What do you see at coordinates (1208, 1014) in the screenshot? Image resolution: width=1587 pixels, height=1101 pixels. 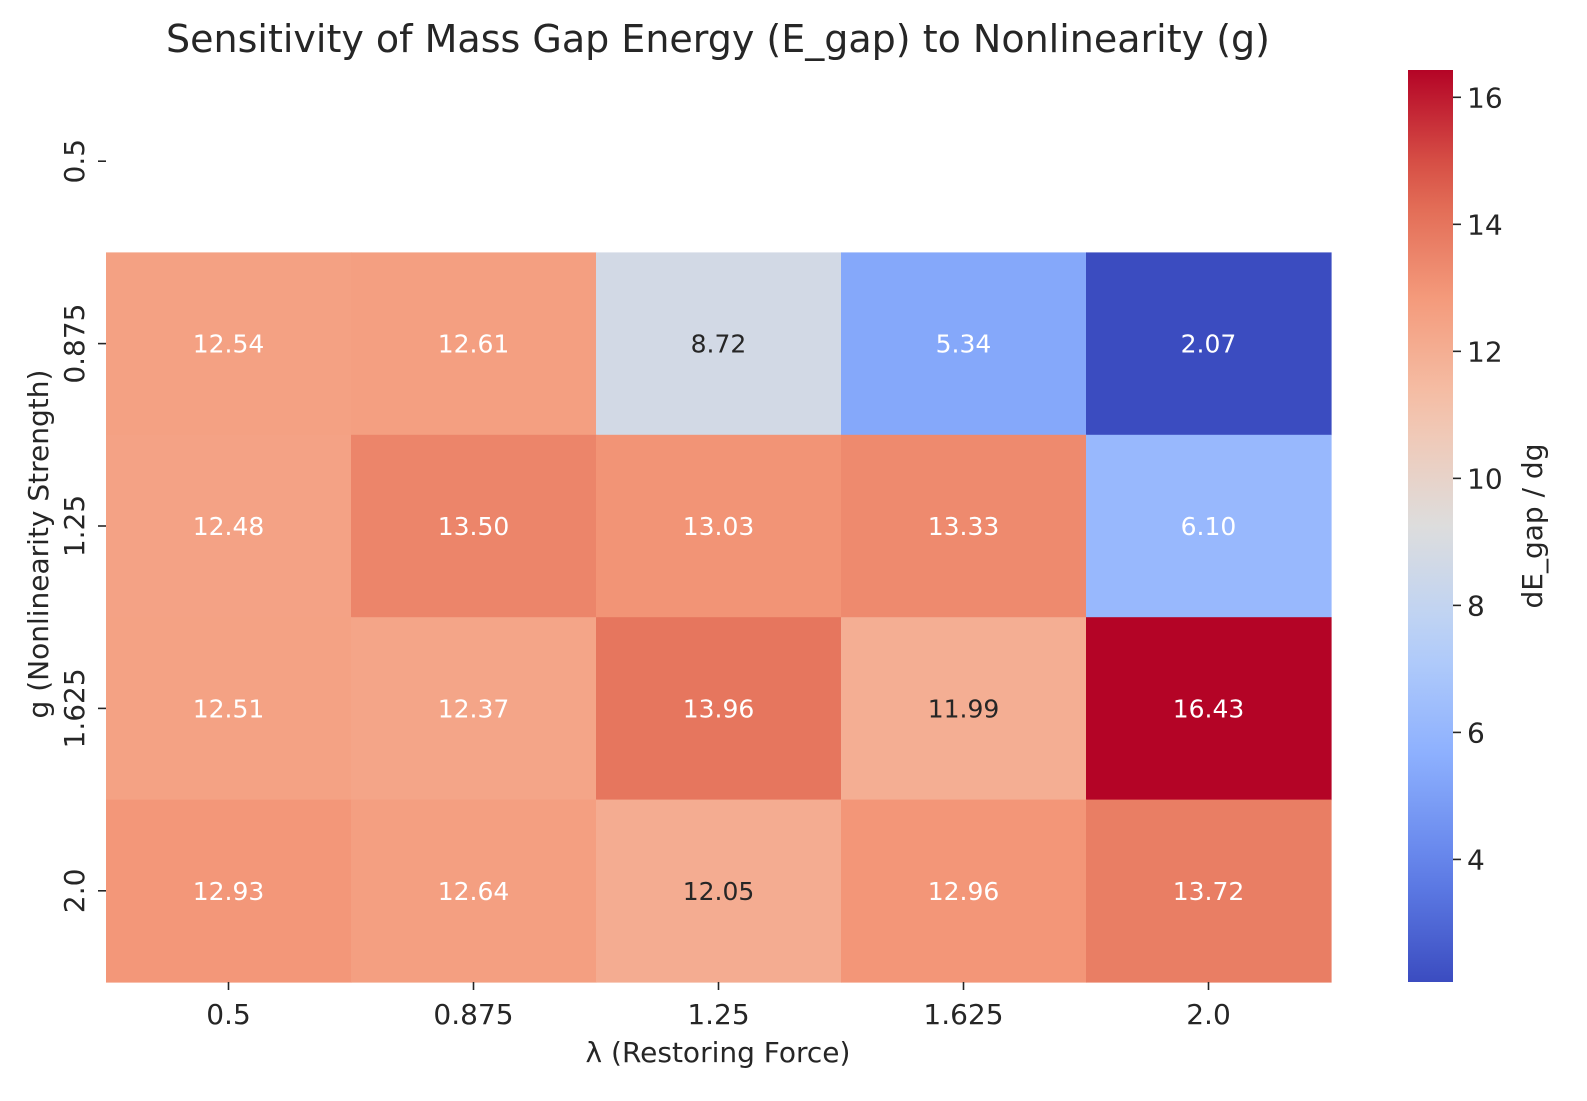 I see `x-tick-label: 2.0` at bounding box center [1208, 1014].